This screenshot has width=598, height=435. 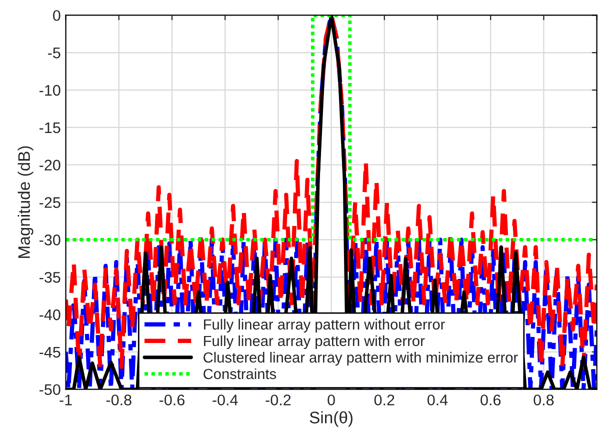 I want to click on y-tick-label: 0, so click(x=56, y=15).